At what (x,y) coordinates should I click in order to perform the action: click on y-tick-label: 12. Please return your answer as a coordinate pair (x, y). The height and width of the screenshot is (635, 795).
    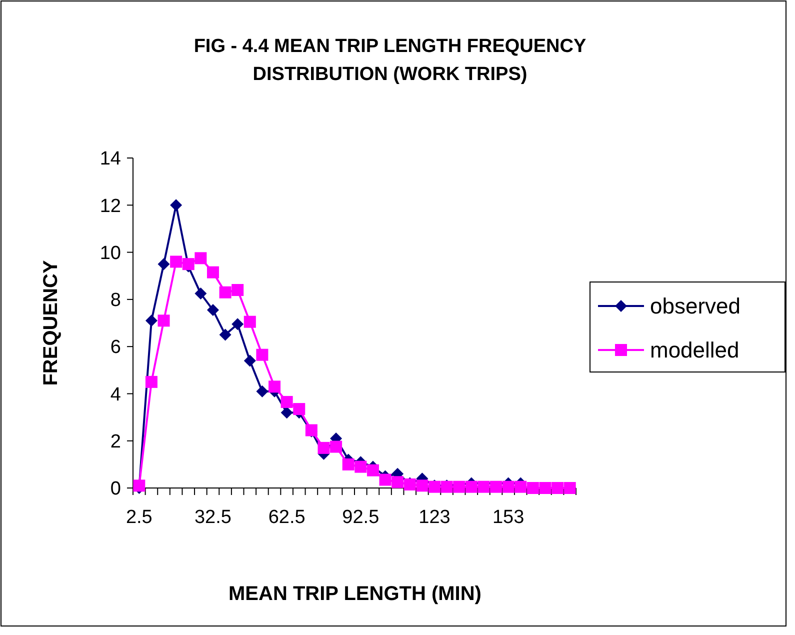
    Looking at the image, I should click on (110, 206).